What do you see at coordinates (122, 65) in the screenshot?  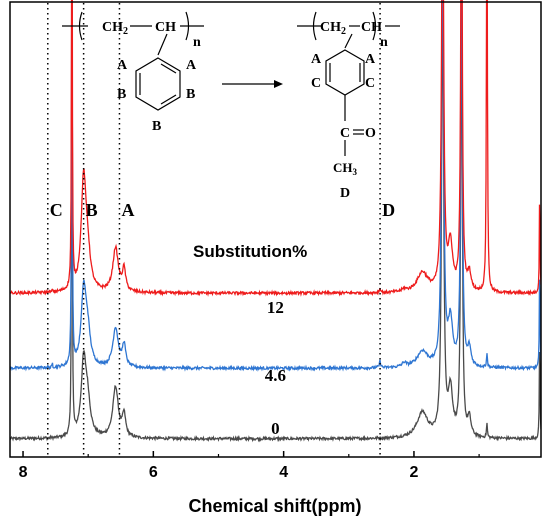 I see `left-ring-a1: A` at bounding box center [122, 65].